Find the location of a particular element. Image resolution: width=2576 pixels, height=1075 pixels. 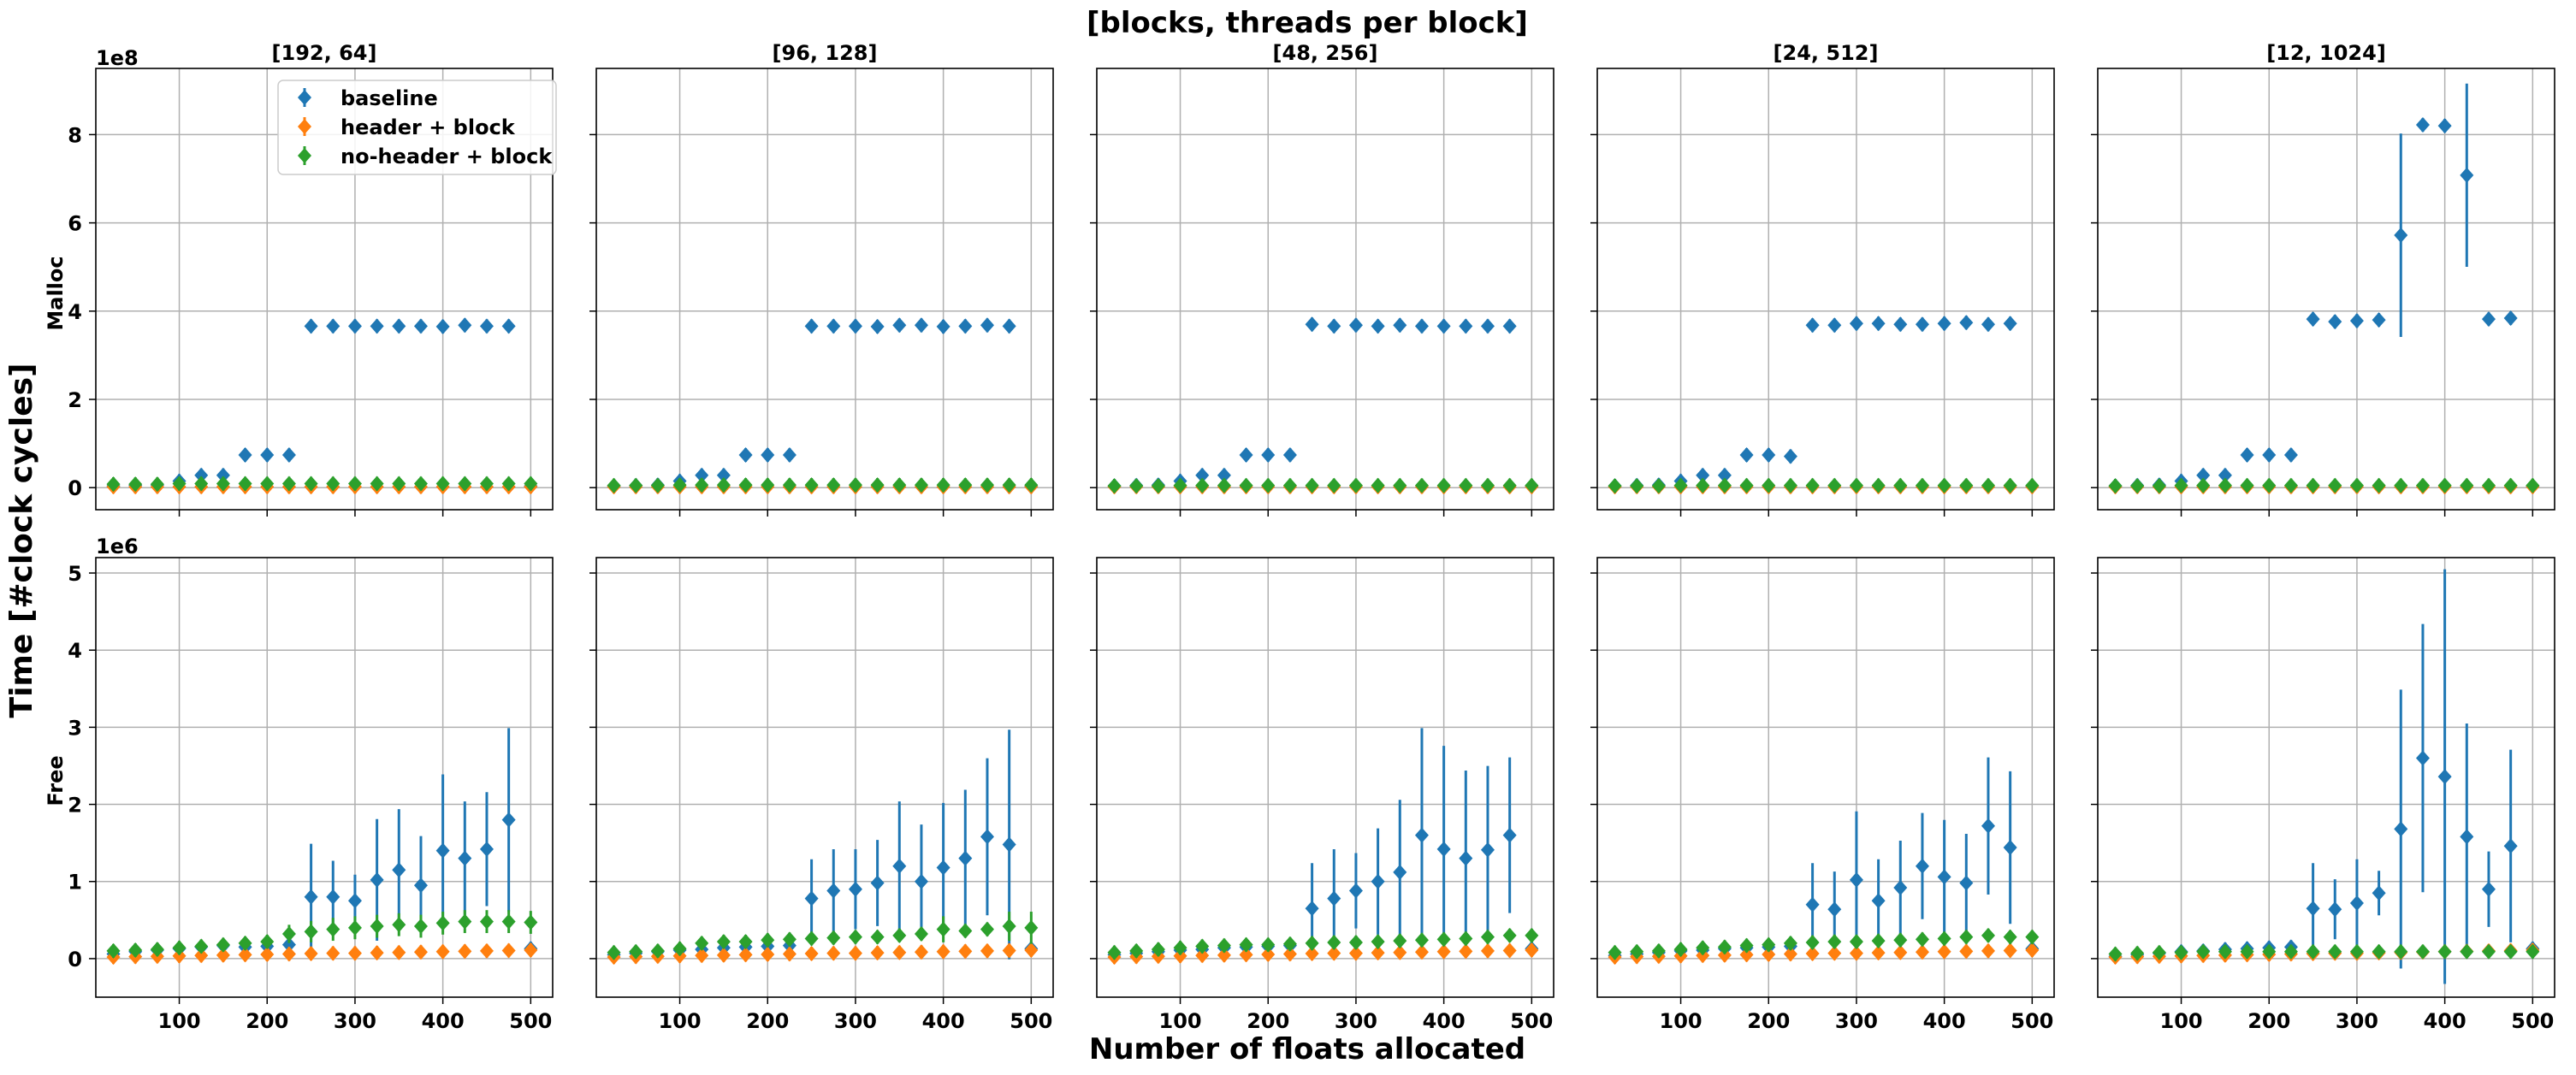

panel: 100 200 300 400 500 is located at coordinates (1322, 795).